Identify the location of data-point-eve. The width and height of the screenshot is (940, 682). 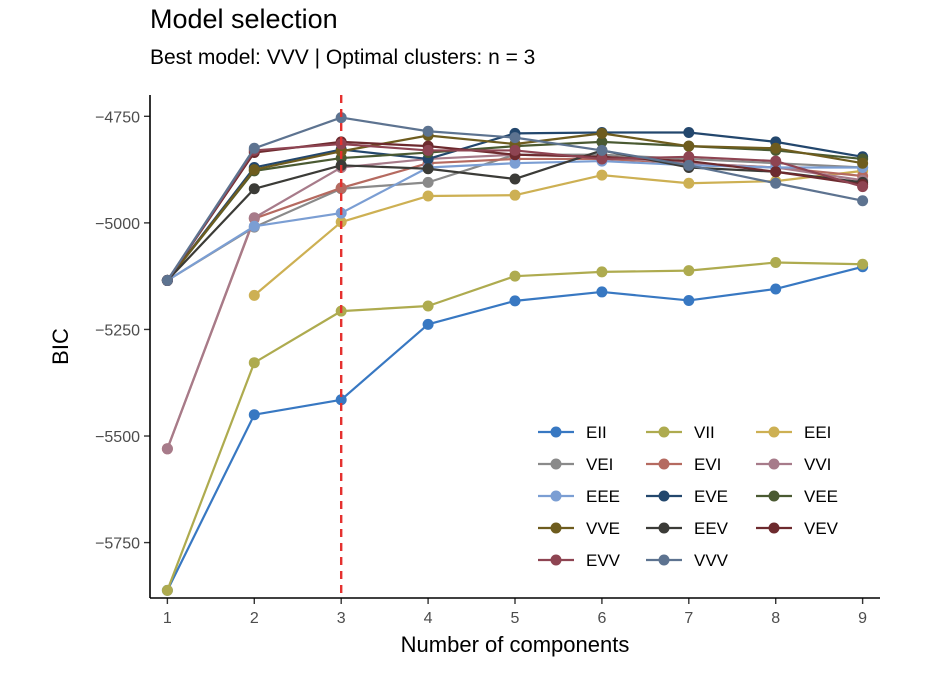
(689, 133).